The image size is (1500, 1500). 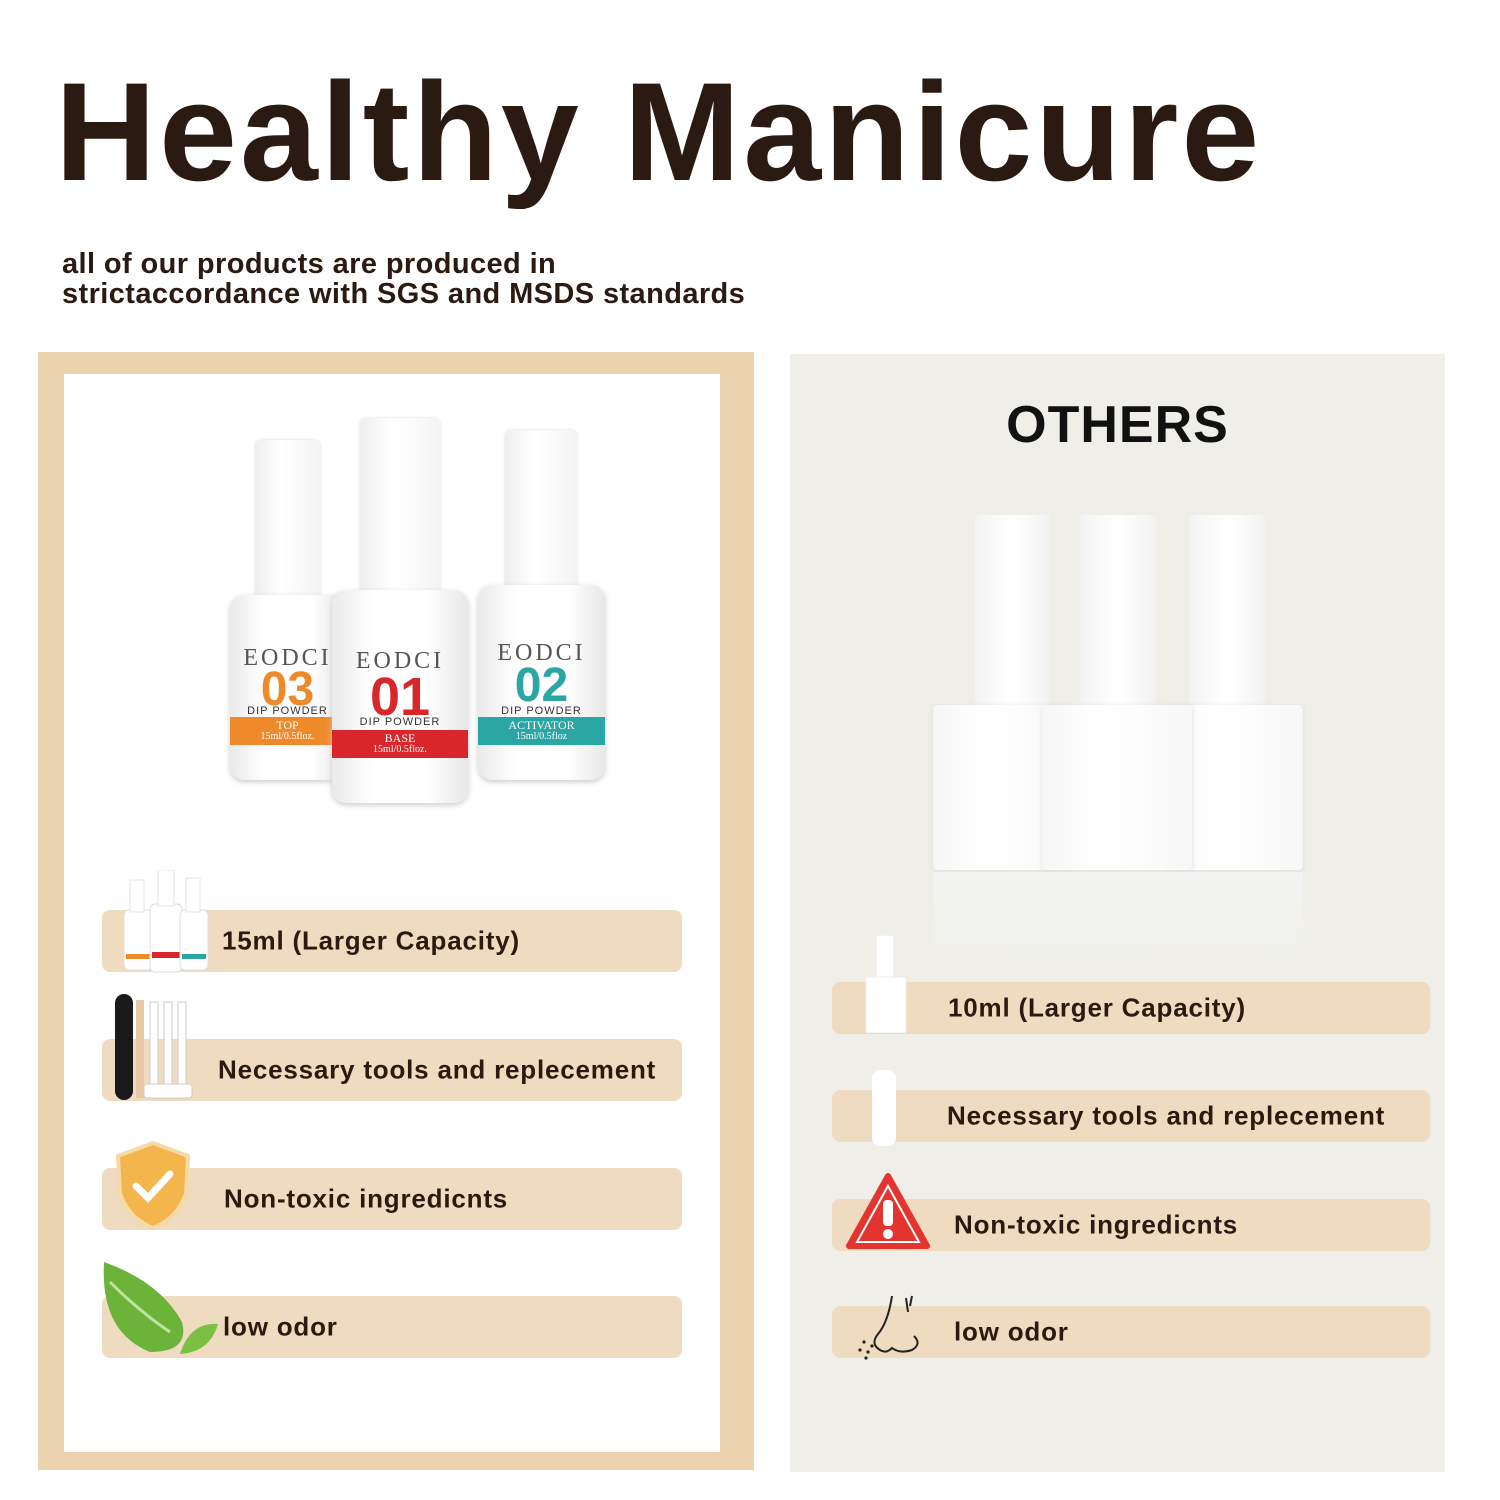 I want to click on feature-label: 15ml (Larger Capacity), so click(x=371, y=940).